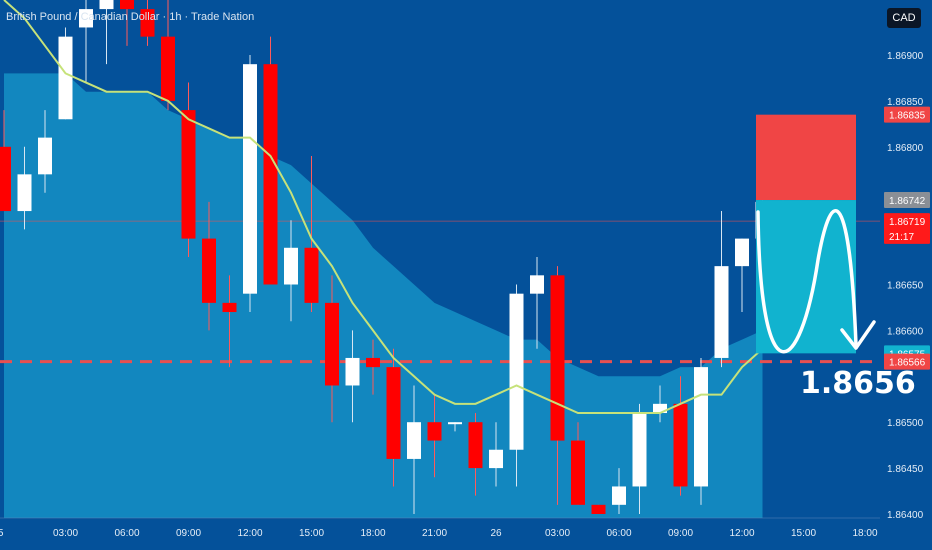 Image resolution: width=932 pixels, height=550 pixels. I want to click on price-tag-label: 21:17, so click(901, 237).